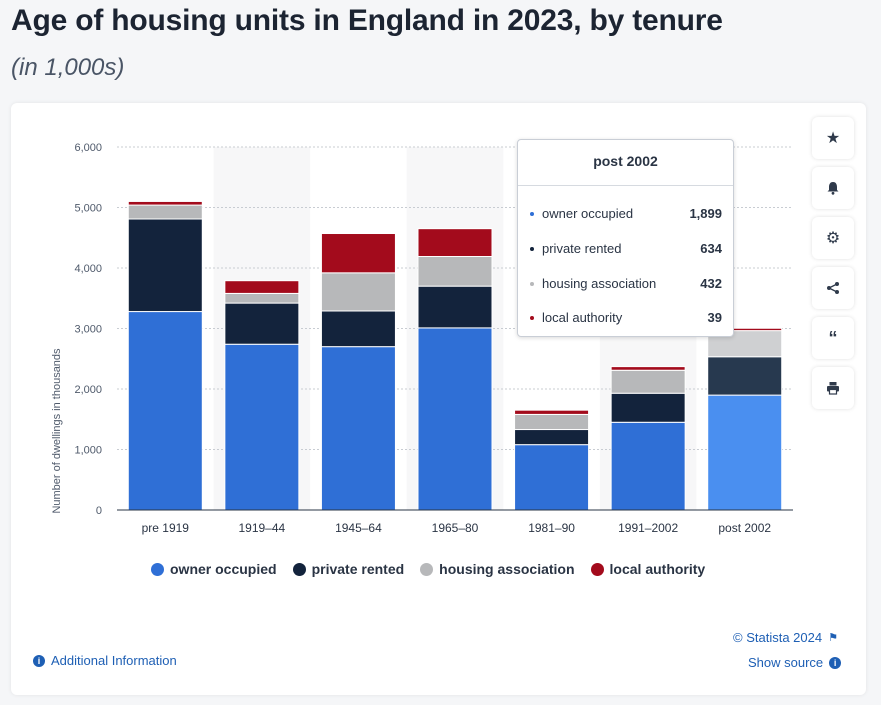 This screenshot has width=881, height=705. Describe the element at coordinates (455, 528) in the screenshot. I see `x-tick-label: 1965–80` at that location.